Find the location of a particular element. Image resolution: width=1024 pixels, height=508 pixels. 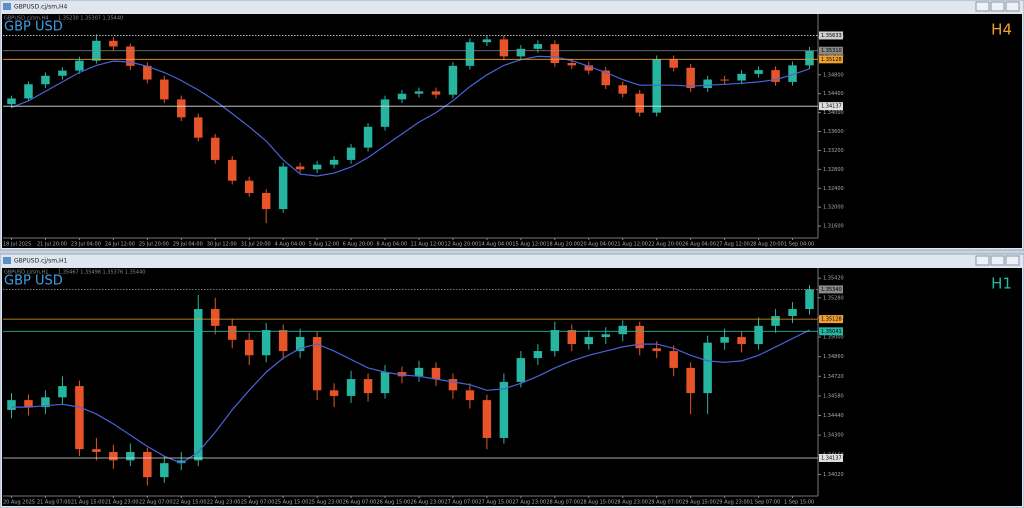

y-tick-label: 1.32000 is located at coordinates (833, 208).